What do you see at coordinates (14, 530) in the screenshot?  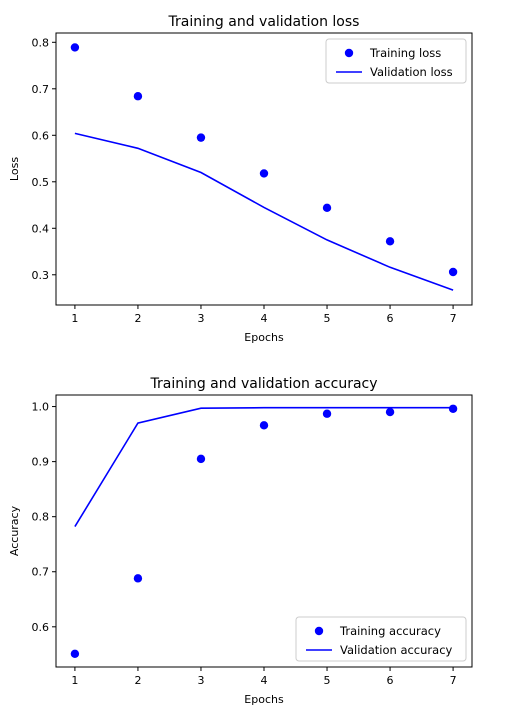 I see `accuracy-chart-ylabel: Accuracy` at bounding box center [14, 530].